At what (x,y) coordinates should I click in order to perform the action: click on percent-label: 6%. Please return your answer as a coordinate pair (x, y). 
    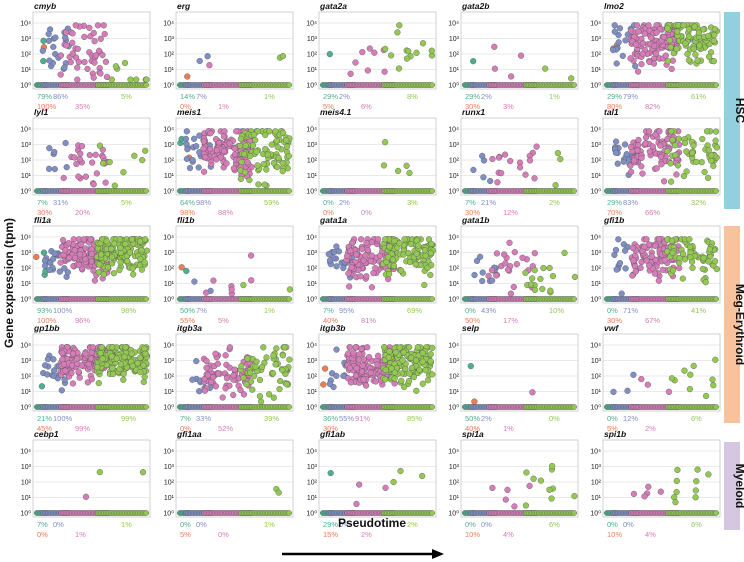
    Looking at the image, I should click on (696, 418).